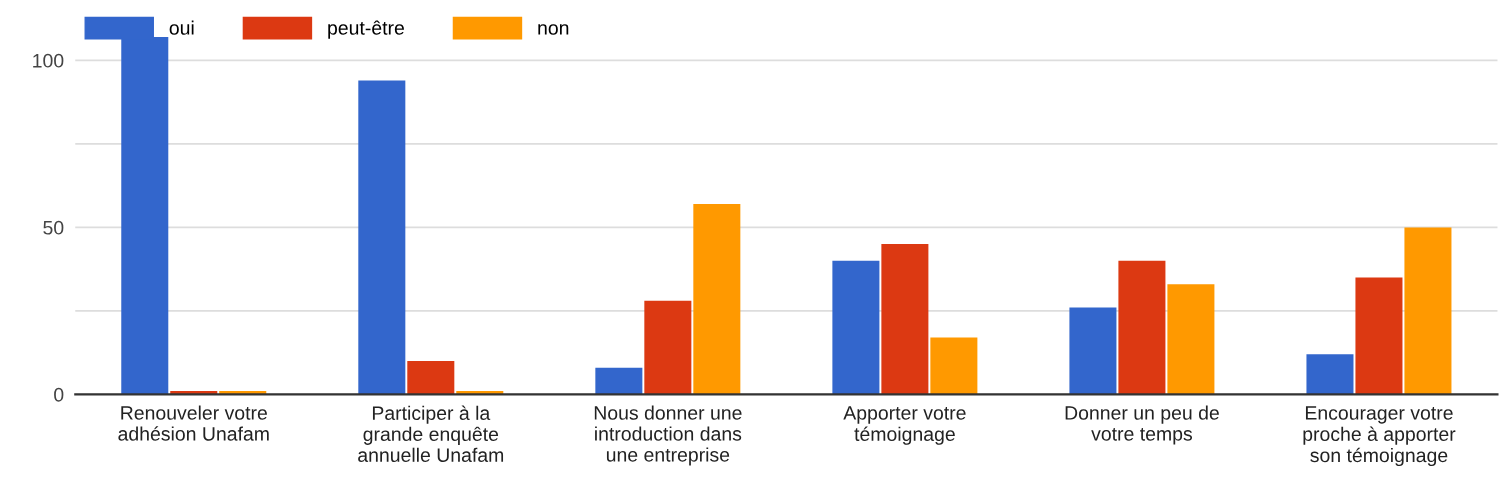  Describe the element at coordinates (904, 425) in the screenshot. I see `x-tick-label: Apporter votre témoignage` at that location.